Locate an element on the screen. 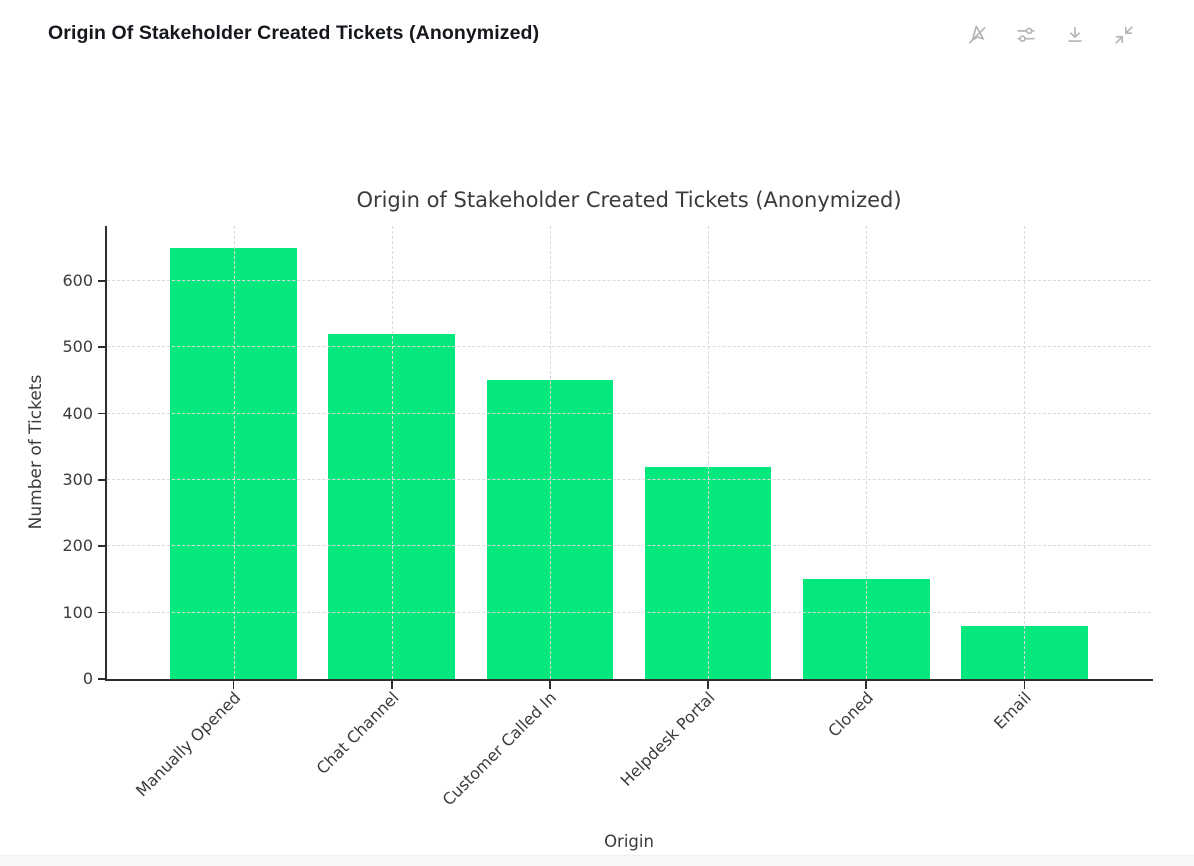 Image resolution: width=1194 pixels, height=866 pixels. y-tick-label: 400 is located at coordinates (77, 413).